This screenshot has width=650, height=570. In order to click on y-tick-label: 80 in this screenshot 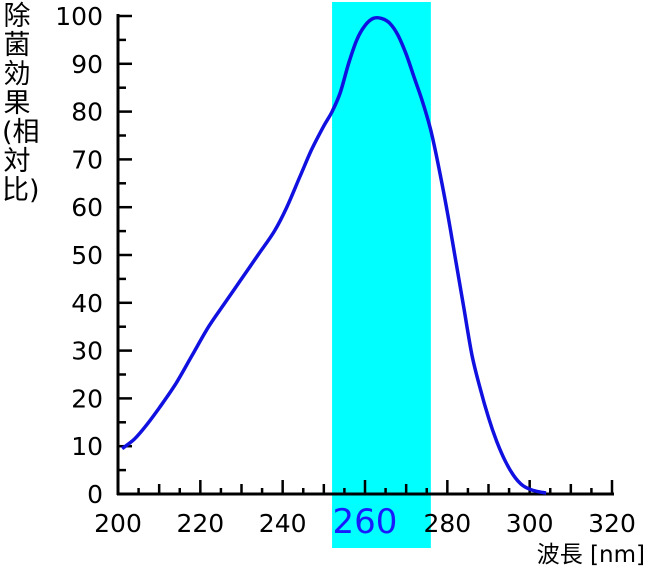, I will do `click(87, 112)`.